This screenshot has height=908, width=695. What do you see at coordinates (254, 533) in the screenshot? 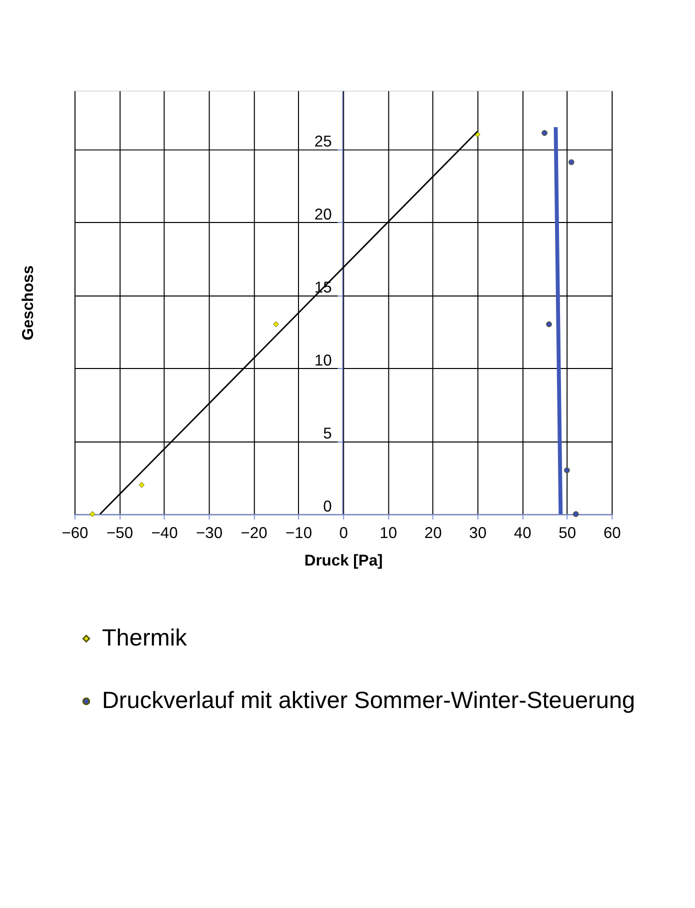
I see `x-tick-label: −20` at bounding box center [254, 533].